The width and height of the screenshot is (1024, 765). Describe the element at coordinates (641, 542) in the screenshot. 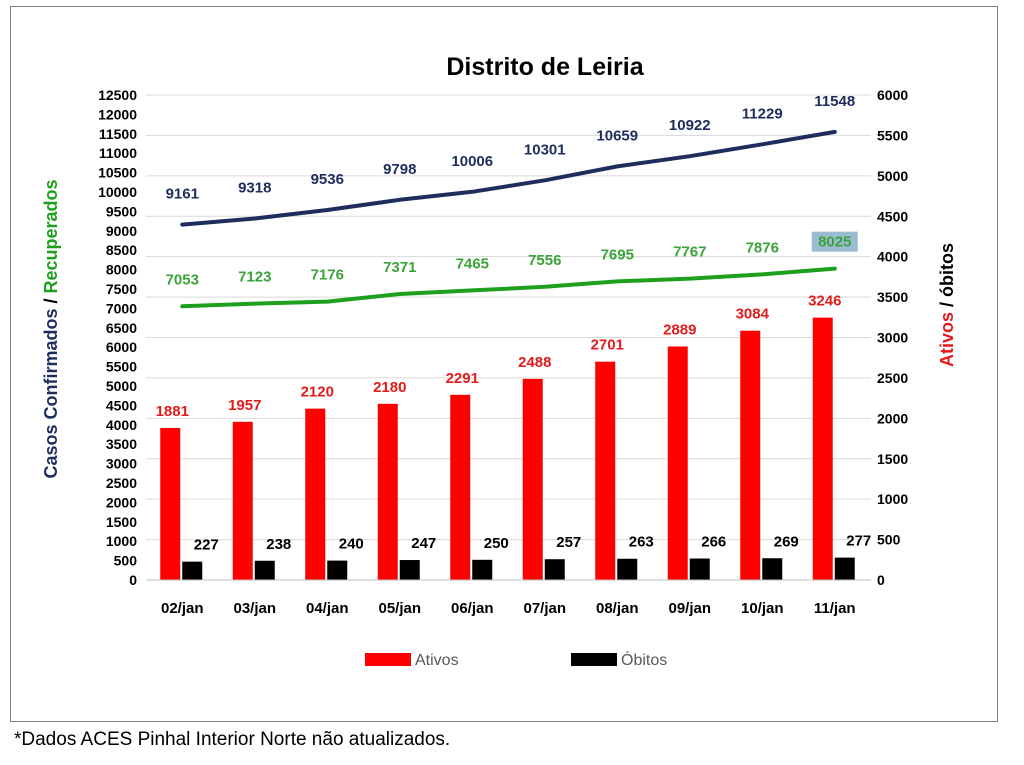

I see `data-label-obitos: 263` at that location.